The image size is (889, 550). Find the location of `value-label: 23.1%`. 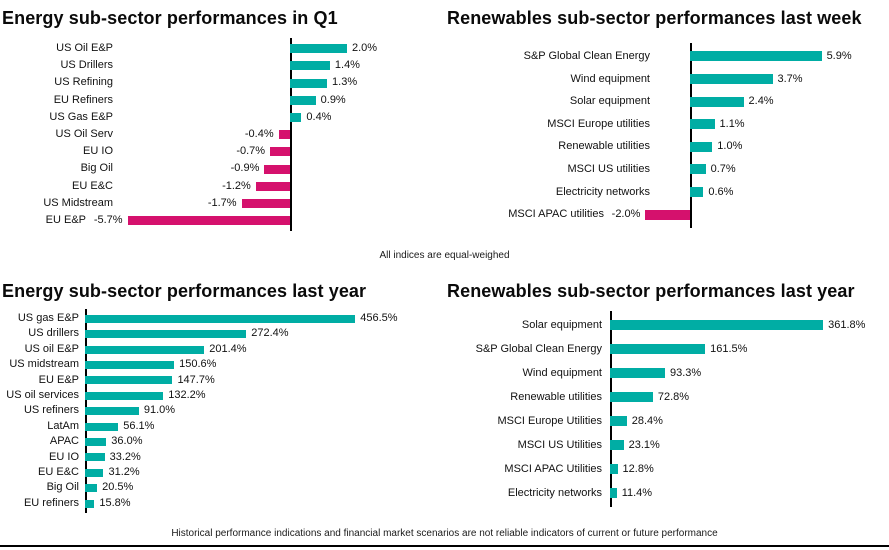

value-label: 23.1% is located at coordinates (644, 445).